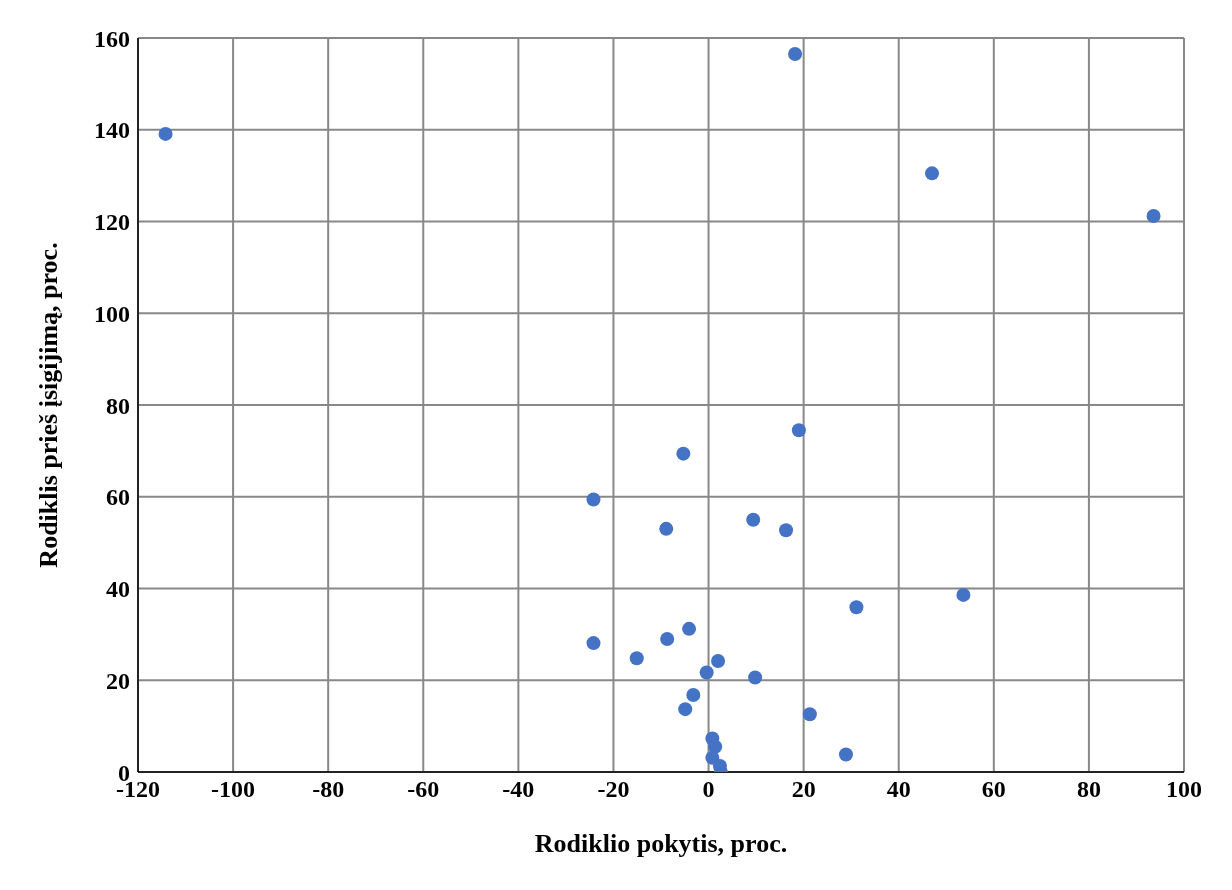  Describe the element at coordinates (49, 405) in the screenshot. I see `y-axis-title: Rodiklis prieš įsigijimą, proc.` at that location.